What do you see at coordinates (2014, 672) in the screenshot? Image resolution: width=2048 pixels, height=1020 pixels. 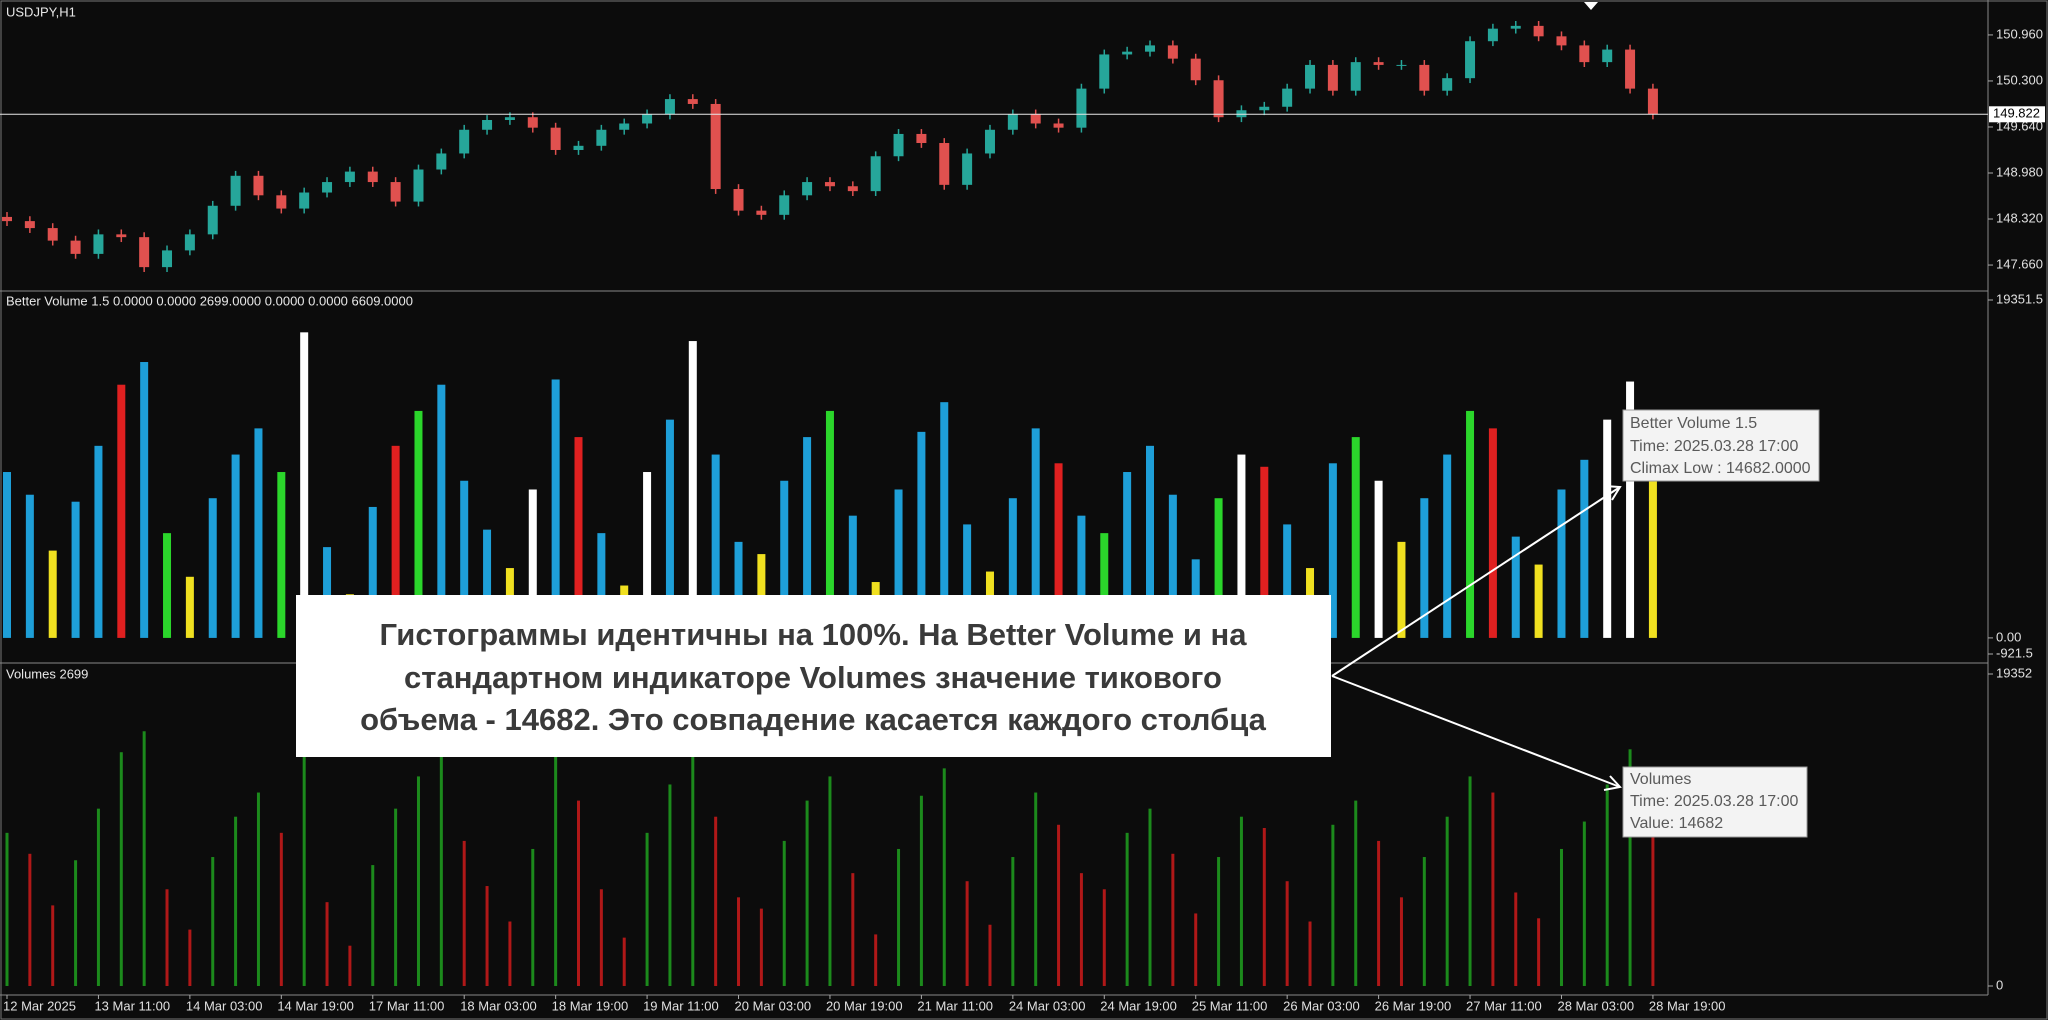 I see `y-tick-label: 19352` at bounding box center [2014, 672].